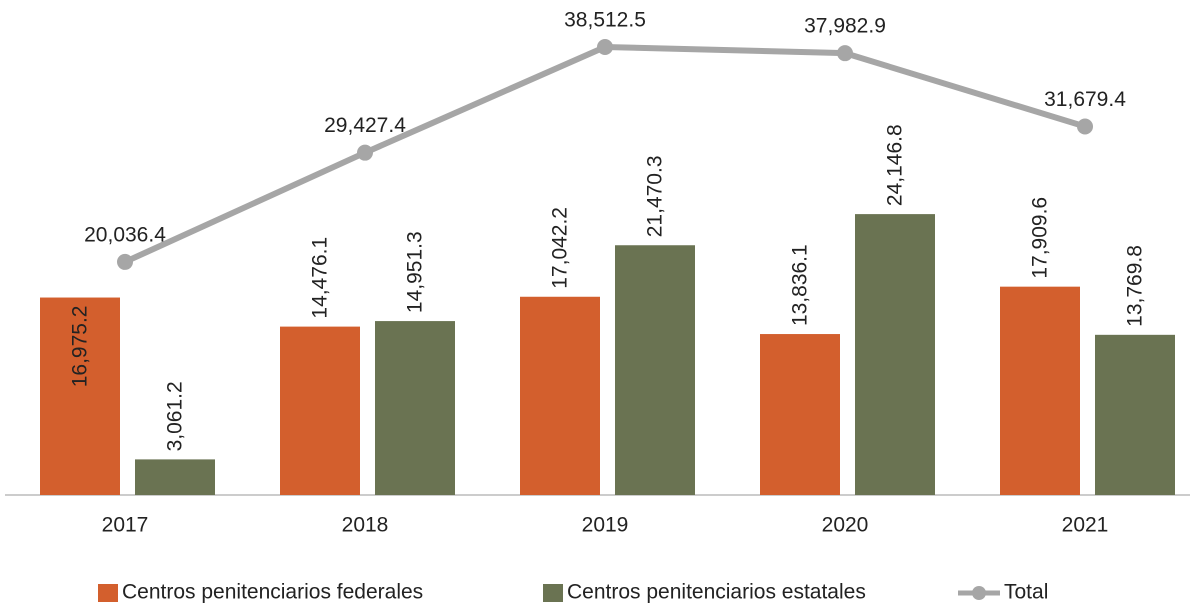 This screenshot has width=1199, height=611. What do you see at coordinates (845, 26) in the screenshot?
I see `data-label: 37,982.9` at bounding box center [845, 26].